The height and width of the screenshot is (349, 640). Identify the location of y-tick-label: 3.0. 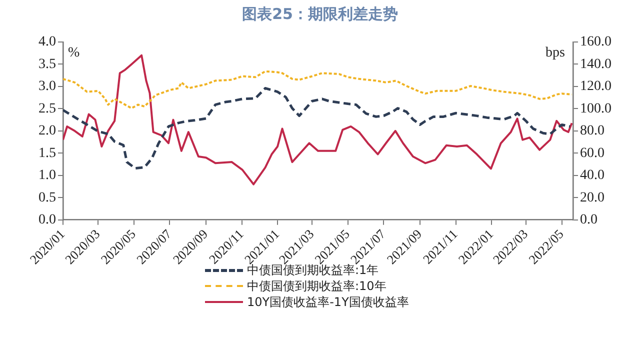
(47, 86).